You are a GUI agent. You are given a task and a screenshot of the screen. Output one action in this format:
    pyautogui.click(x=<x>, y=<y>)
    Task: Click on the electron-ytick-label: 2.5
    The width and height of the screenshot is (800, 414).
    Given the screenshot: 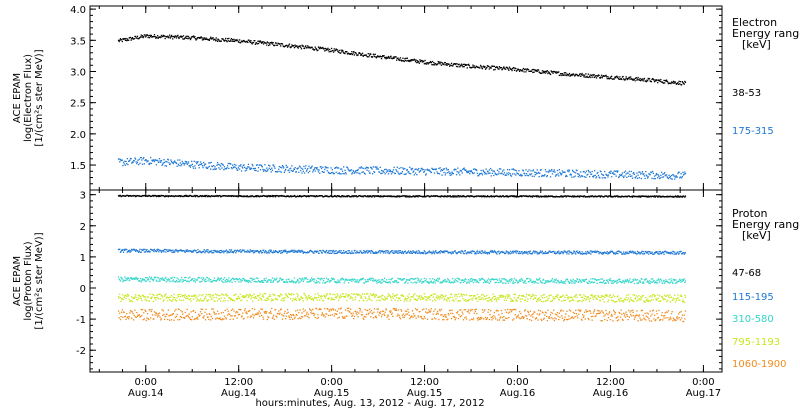 What is the action you would take?
    pyautogui.click(x=78, y=104)
    